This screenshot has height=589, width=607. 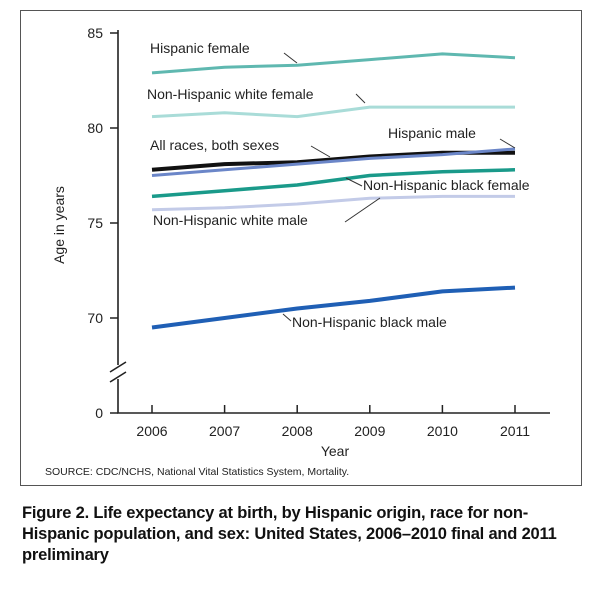 What do you see at coordinates (446, 185) in the screenshot?
I see `series-label: Non-Hispanic black female` at bounding box center [446, 185].